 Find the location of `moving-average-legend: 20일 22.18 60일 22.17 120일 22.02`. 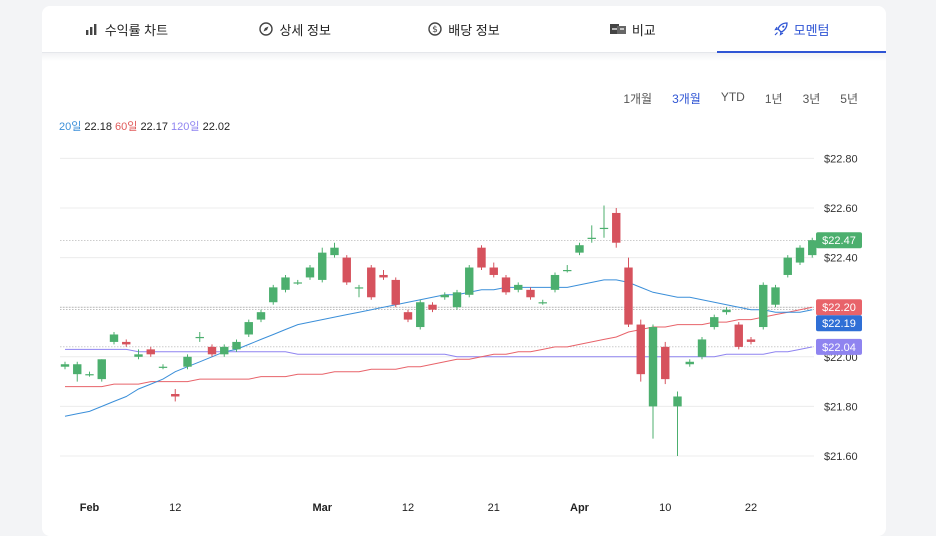

moving-average-legend: 20일 22.18 60일 22.17 120일 22.02 is located at coordinates (144, 126).